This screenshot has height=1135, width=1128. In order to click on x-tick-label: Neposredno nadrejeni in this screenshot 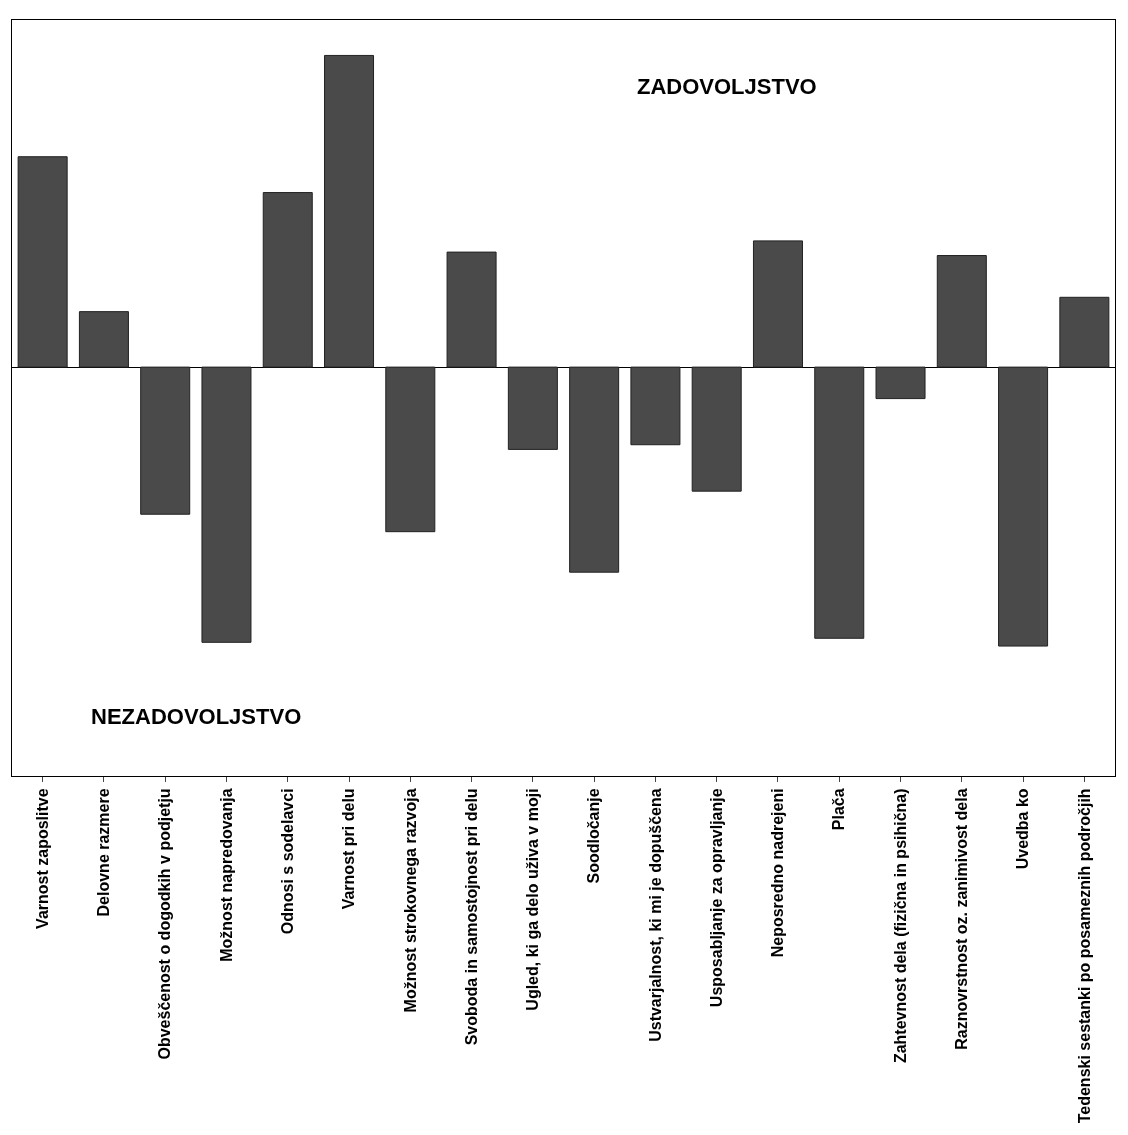, I will do `click(778, 873)`.